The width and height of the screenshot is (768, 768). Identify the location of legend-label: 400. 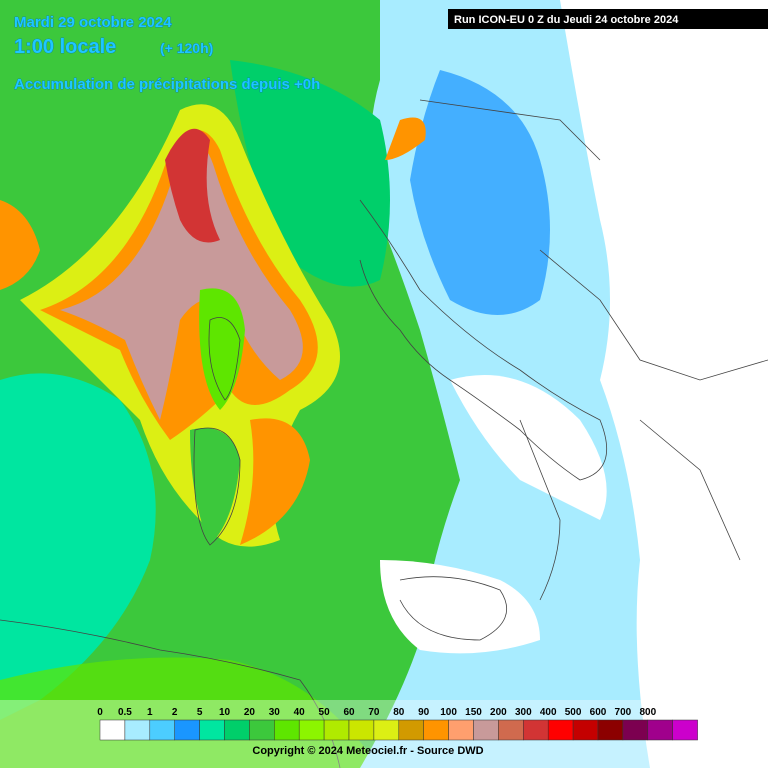
(548, 712).